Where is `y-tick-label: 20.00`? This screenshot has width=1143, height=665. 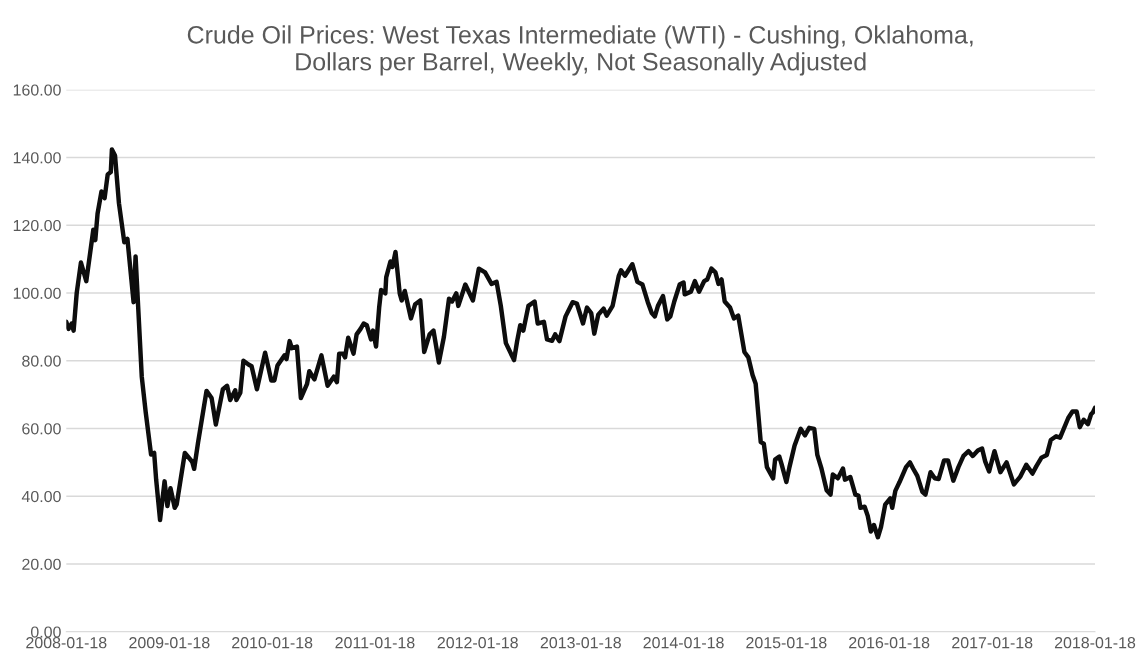
y-tick-label: 20.00 is located at coordinates (41, 564).